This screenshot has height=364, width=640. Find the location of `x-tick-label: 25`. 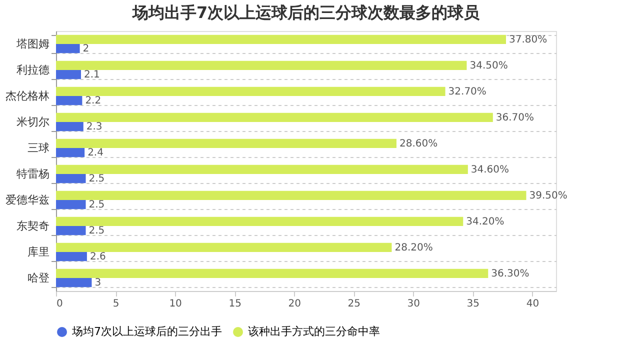

x-tick-label: 25 is located at coordinates (354, 304).